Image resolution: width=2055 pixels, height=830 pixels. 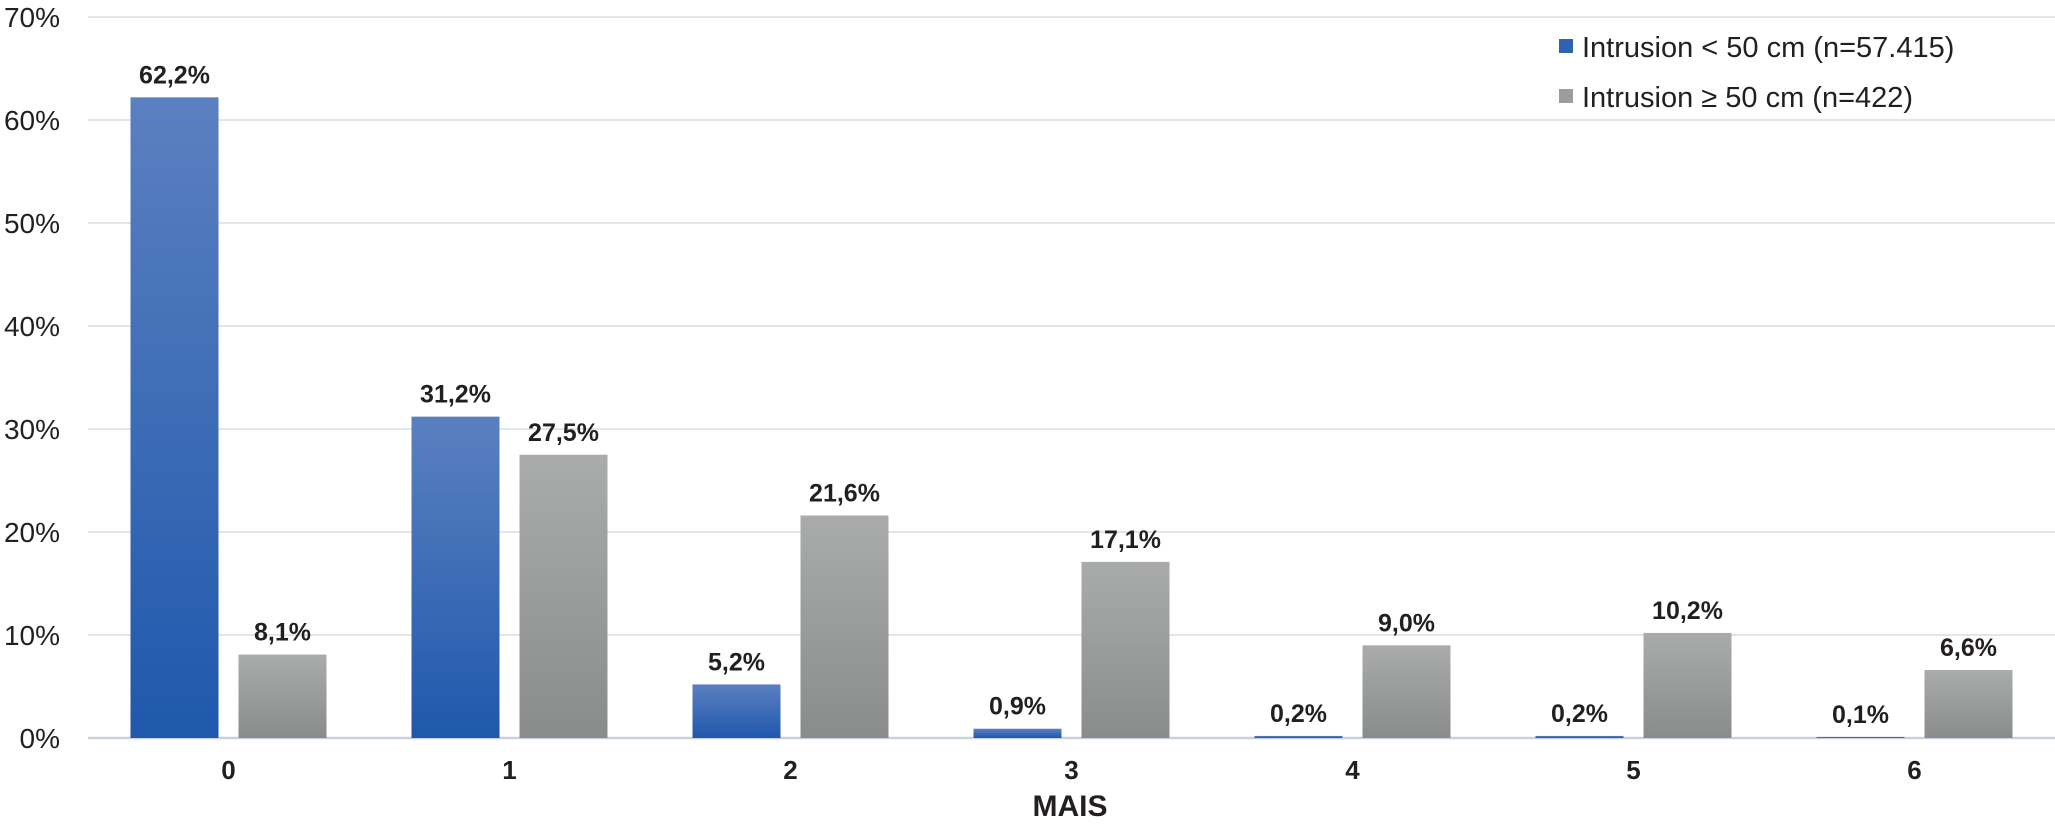 What do you see at coordinates (32, 635) in the screenshot?
I see `y-tick-label: 10%` at bounding box center [32, 635].